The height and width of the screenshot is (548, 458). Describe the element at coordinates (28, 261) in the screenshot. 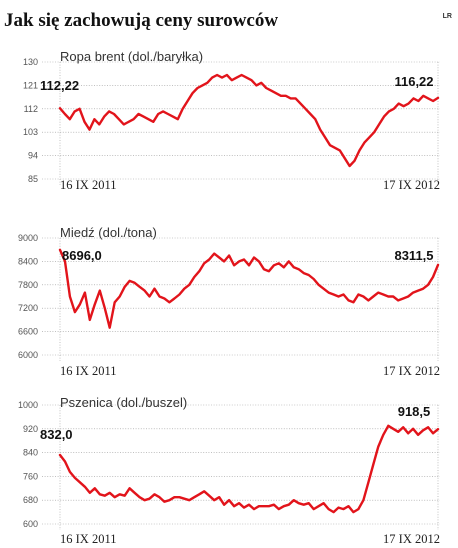

I see `y-tick-label: 8400` at that location.